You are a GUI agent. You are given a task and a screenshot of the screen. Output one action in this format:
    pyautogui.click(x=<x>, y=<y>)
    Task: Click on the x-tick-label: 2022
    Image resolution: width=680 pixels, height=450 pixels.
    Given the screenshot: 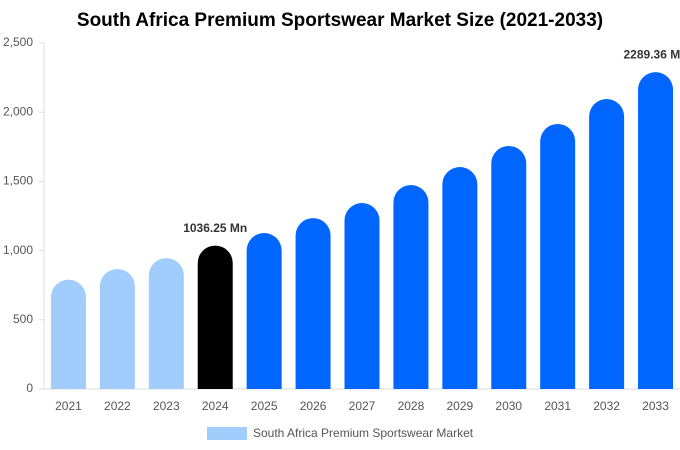 What is the action you would take?
    pyautogui.click(x=117, y=406)
    